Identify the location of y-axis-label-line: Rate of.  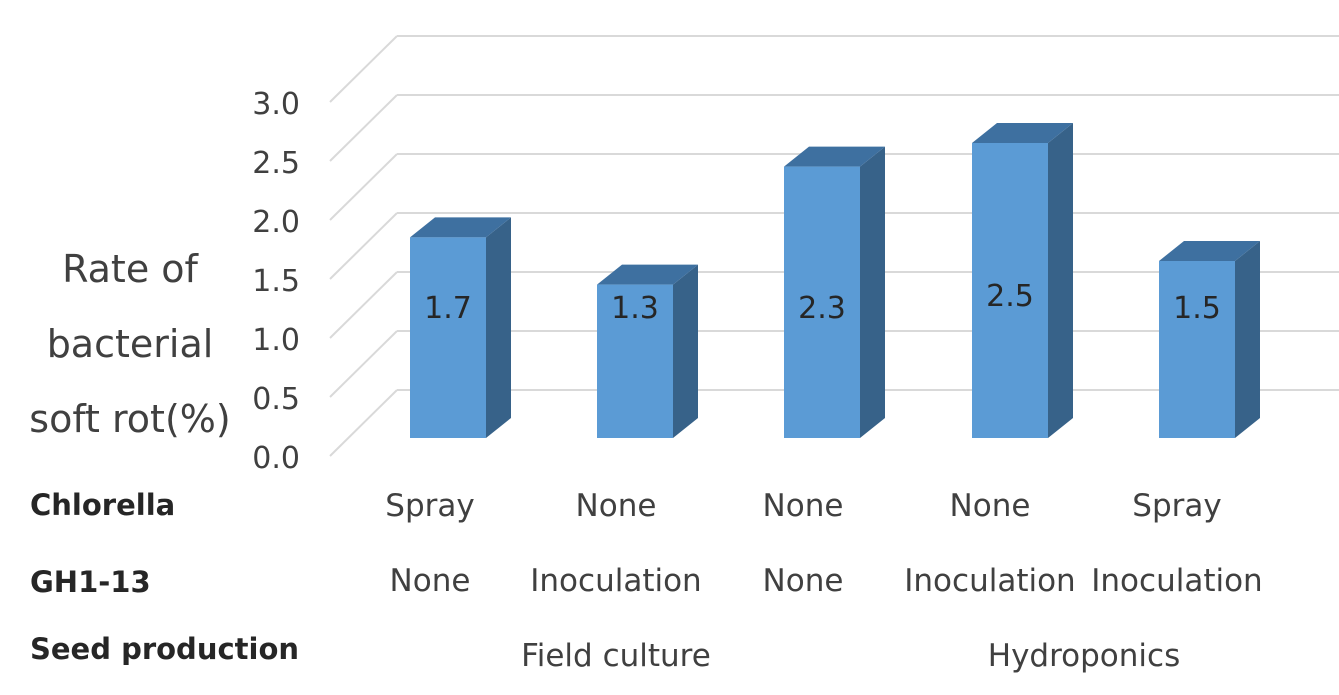
(130, 269).